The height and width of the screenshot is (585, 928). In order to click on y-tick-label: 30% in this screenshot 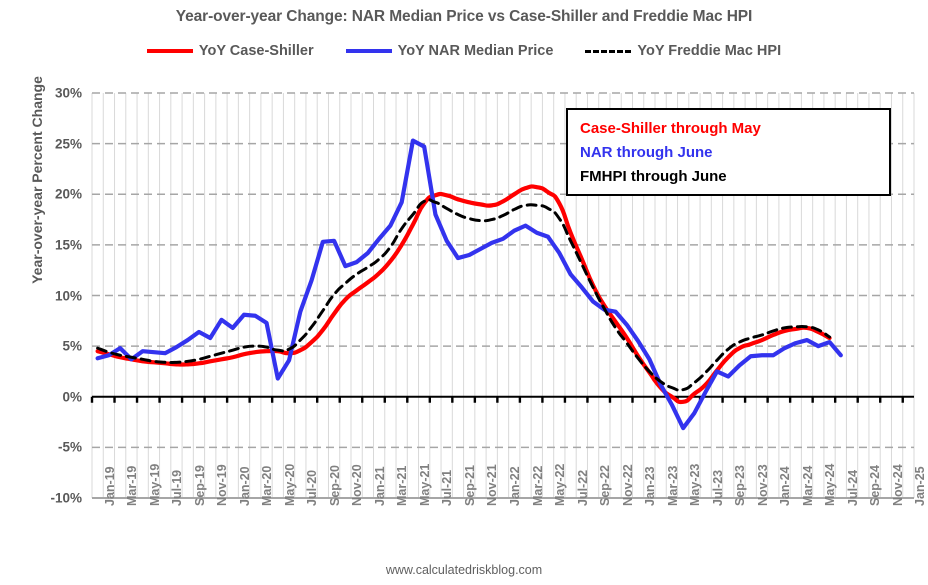, I will do `click(68, 93)`.